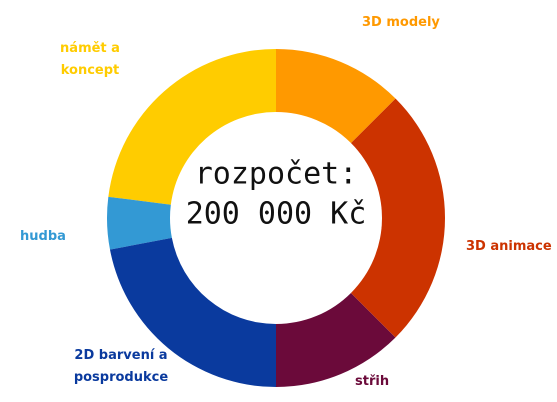 The height and width of the screenshot is (402, 557). Describe the element at coordinates (276, 174) in the screenshot. I see `center-text: rozpočet:` at that location.